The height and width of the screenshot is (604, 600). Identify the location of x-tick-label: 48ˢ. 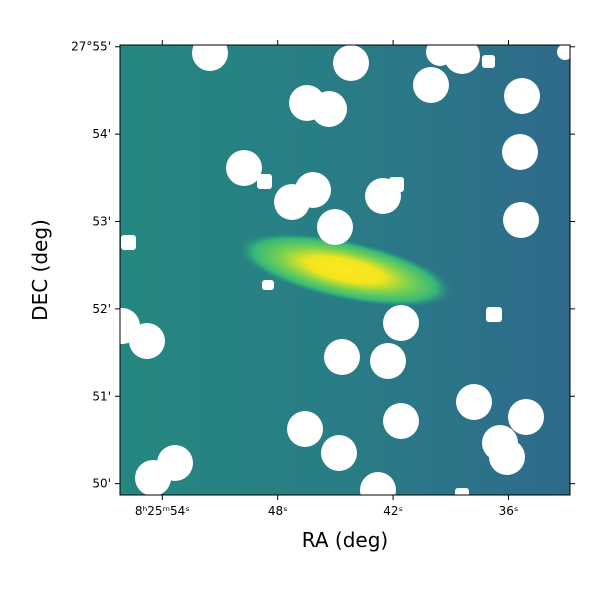
(278, 511).